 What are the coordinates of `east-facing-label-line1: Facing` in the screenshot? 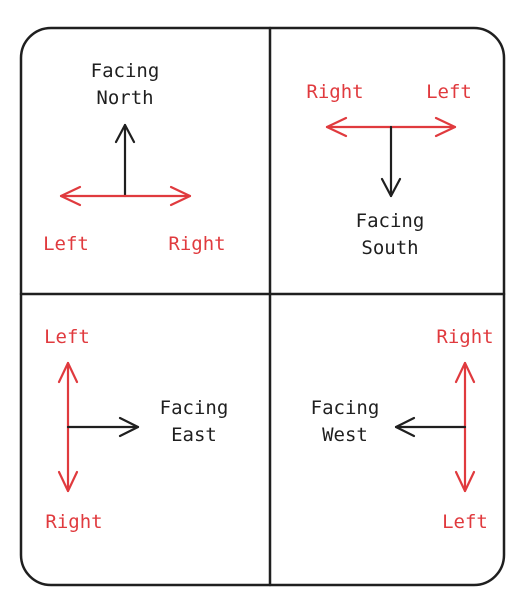 It's located at (194, 408).